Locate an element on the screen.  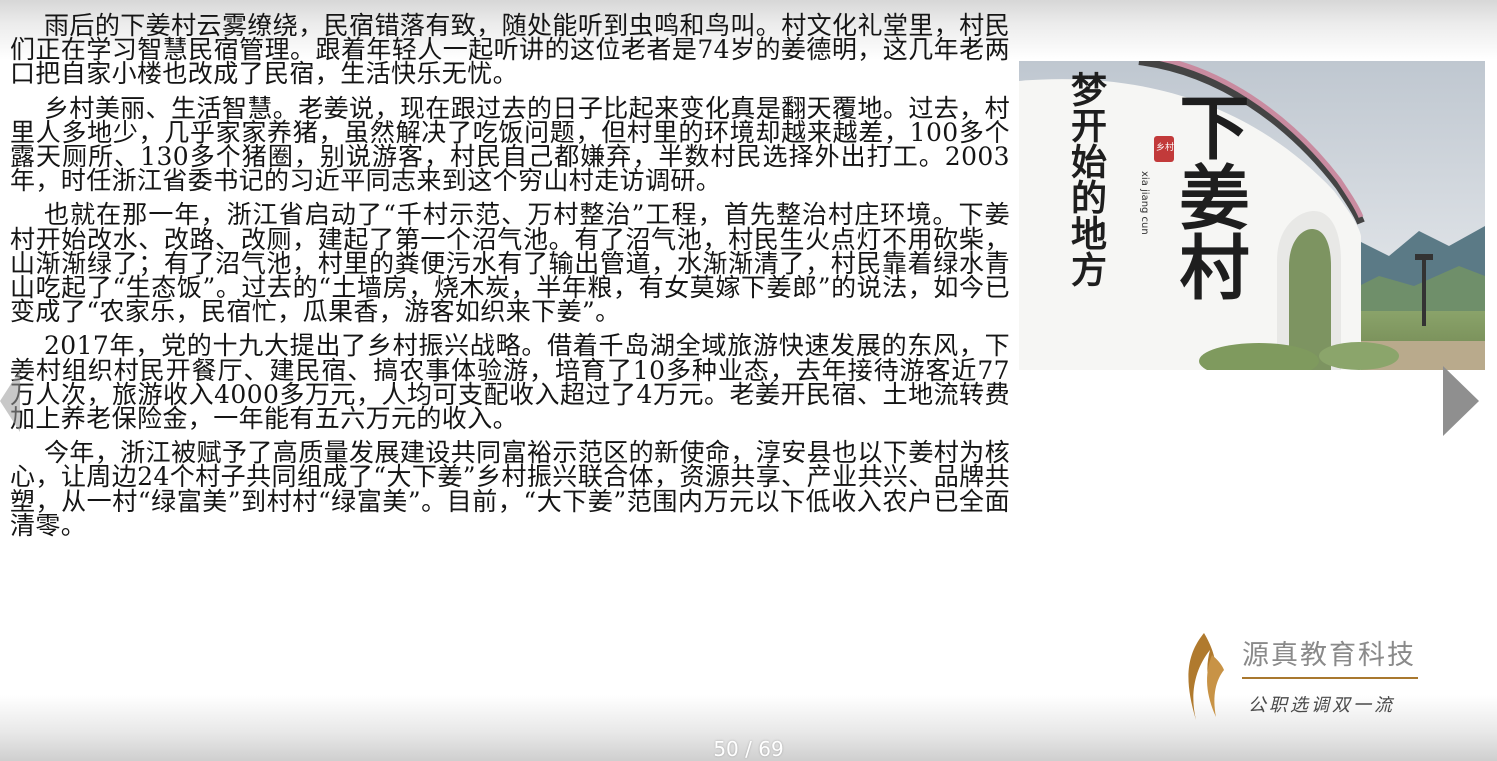
chevron-right-icon is located at coordinates (1461, 401).